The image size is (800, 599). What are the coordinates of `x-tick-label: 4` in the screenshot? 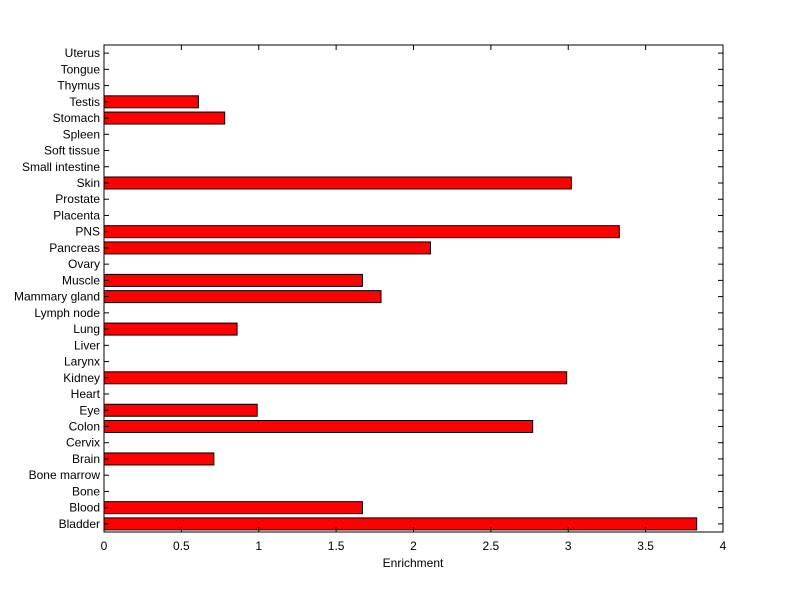 It's located at (723, 546).